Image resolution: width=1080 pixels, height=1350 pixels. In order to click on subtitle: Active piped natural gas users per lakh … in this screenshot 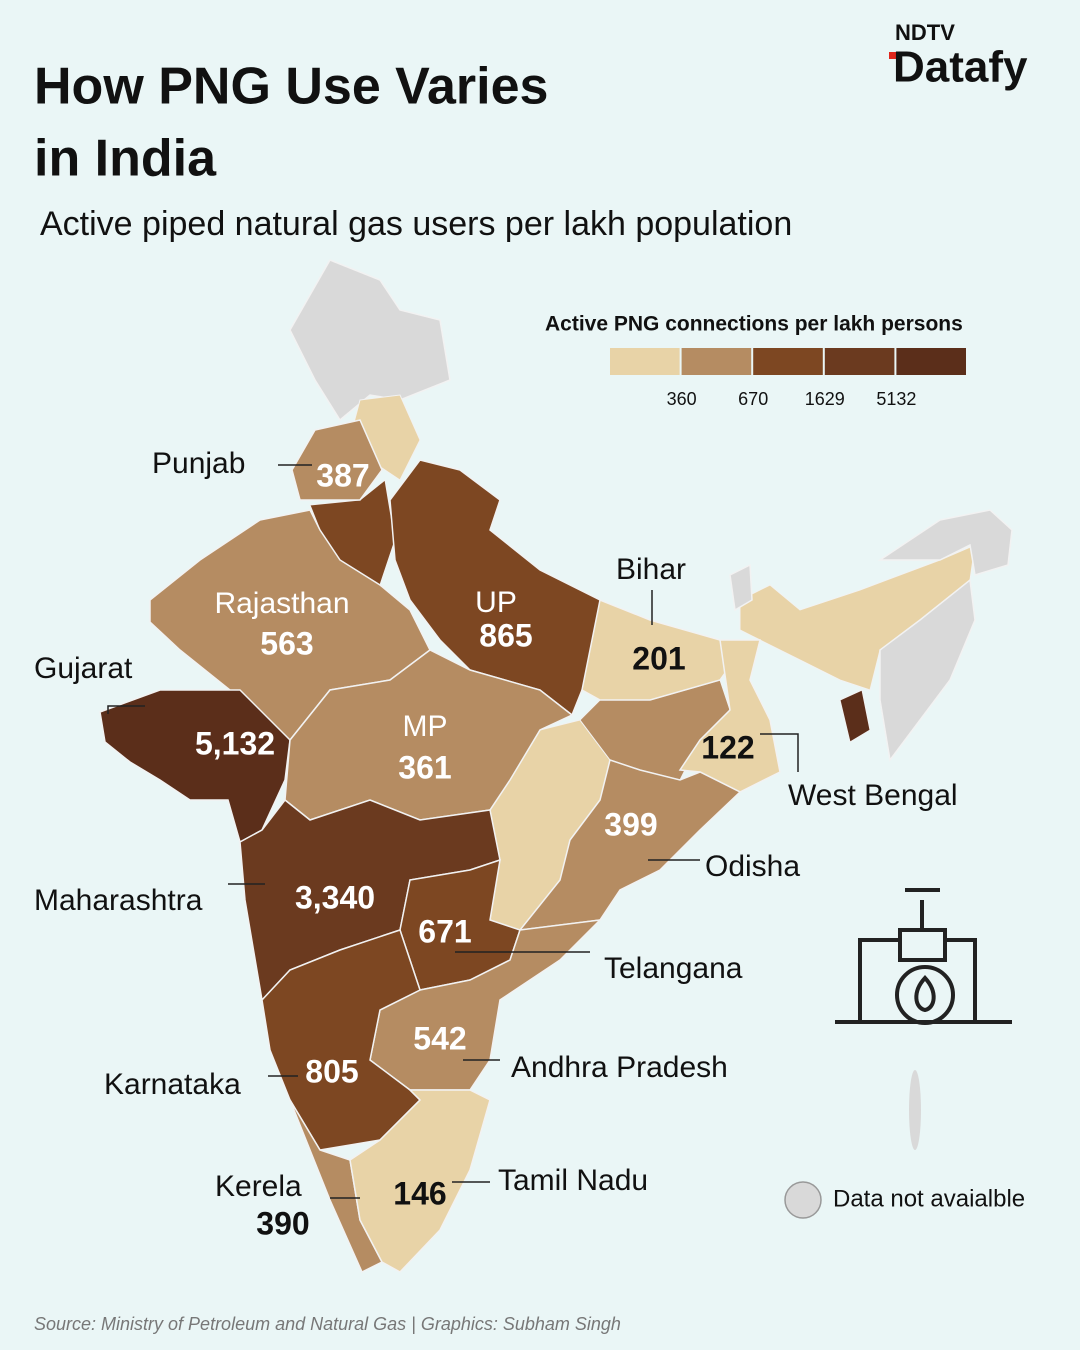, I will do `click(416, 224)`.